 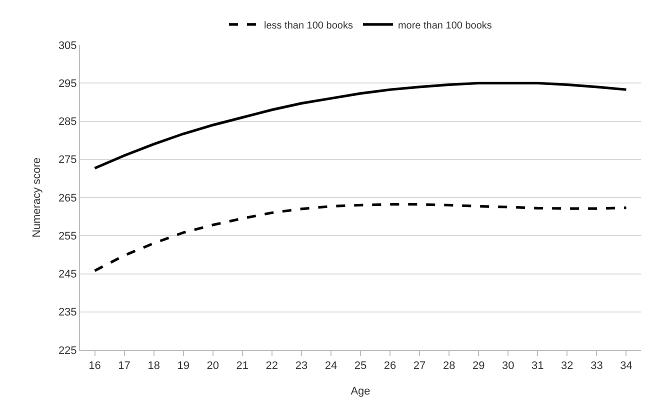 What do you see at coordinates (183, 366) in the screenshot?
I see `x-tick-label: 19` at bounding box center [183, 366].